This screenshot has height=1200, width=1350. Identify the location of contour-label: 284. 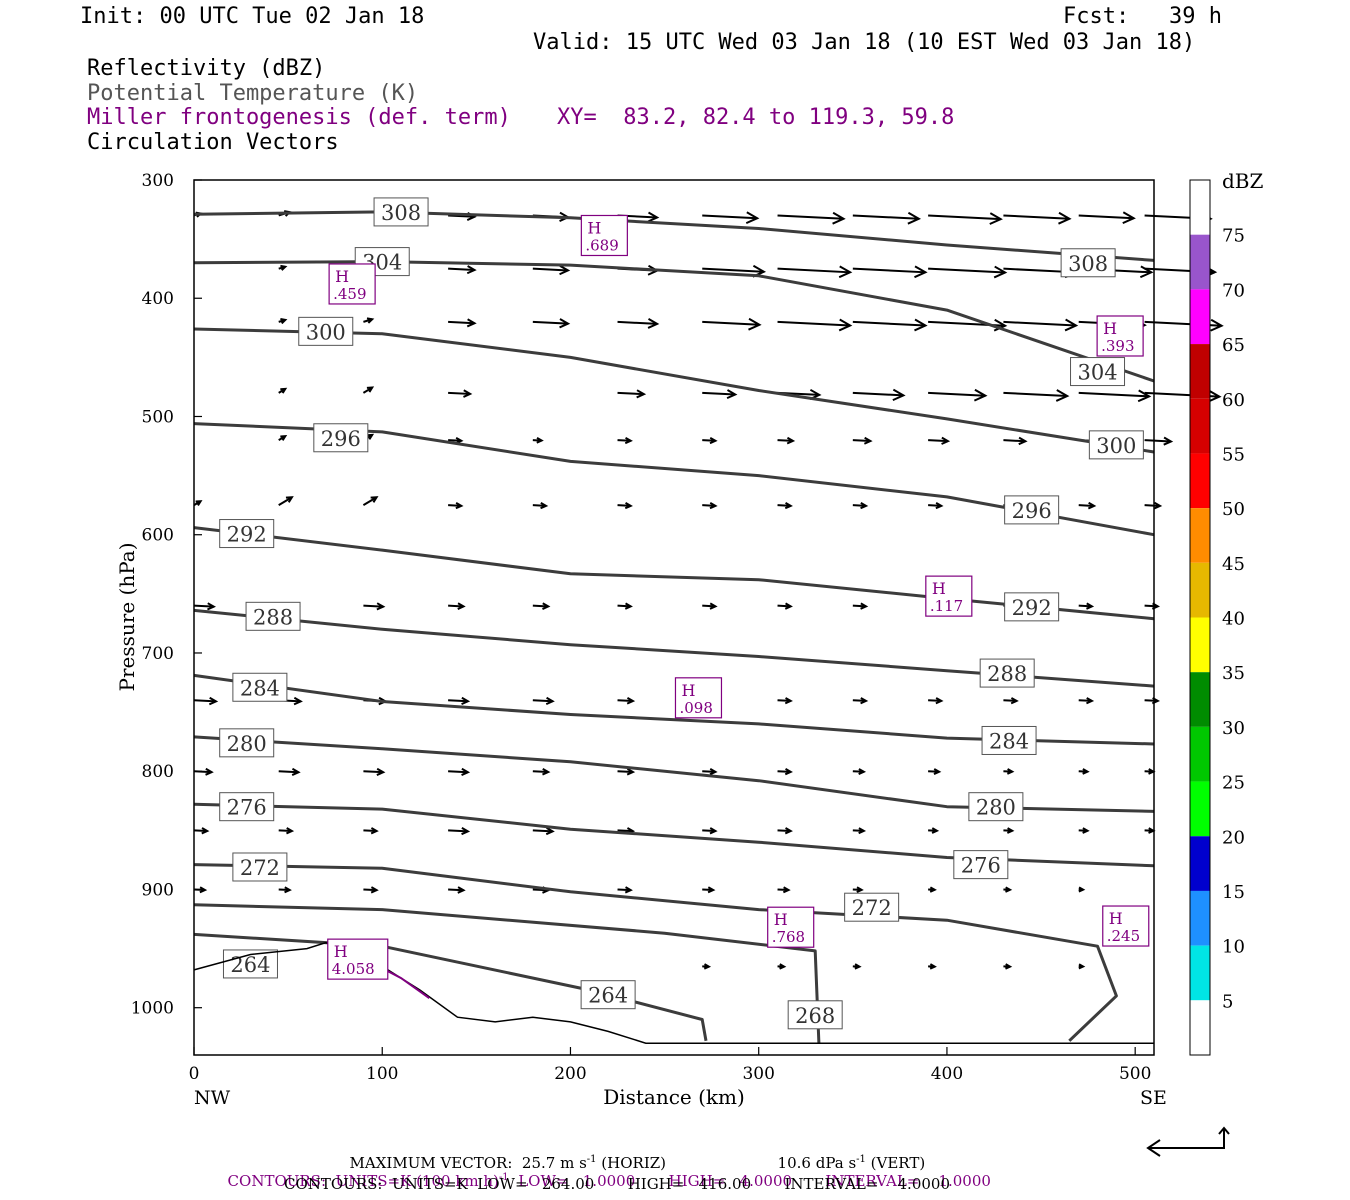
(1009, 741).